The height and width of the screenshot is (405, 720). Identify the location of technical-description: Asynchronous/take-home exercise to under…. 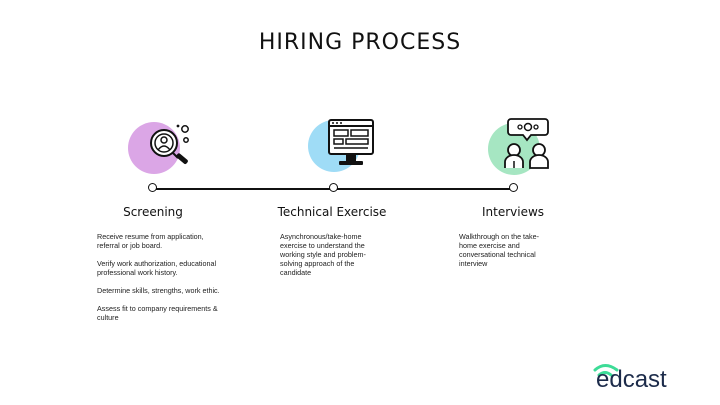
(329, 259).